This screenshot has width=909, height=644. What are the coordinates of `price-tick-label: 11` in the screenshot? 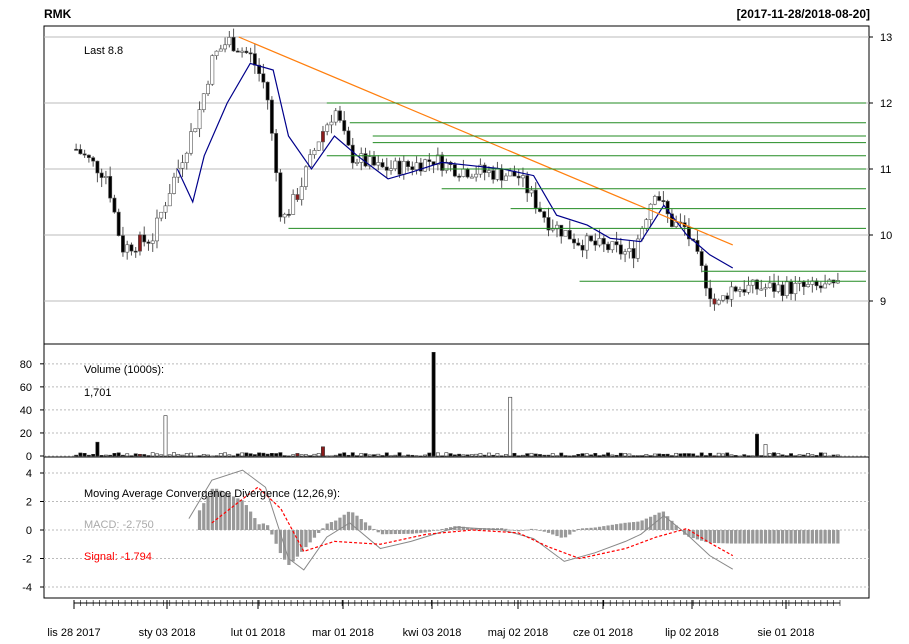 It's located at (885, 170).